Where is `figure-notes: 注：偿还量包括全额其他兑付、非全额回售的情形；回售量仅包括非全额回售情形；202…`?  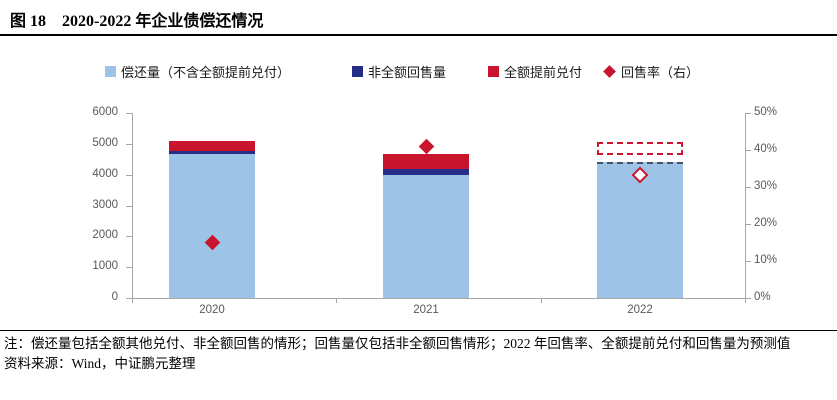 figure-notes: 注：偿还量包括全额其他兑付、非全额回售的情形；回售量仅包括非全额回售情形；202… is located at coordinates (418, 352).